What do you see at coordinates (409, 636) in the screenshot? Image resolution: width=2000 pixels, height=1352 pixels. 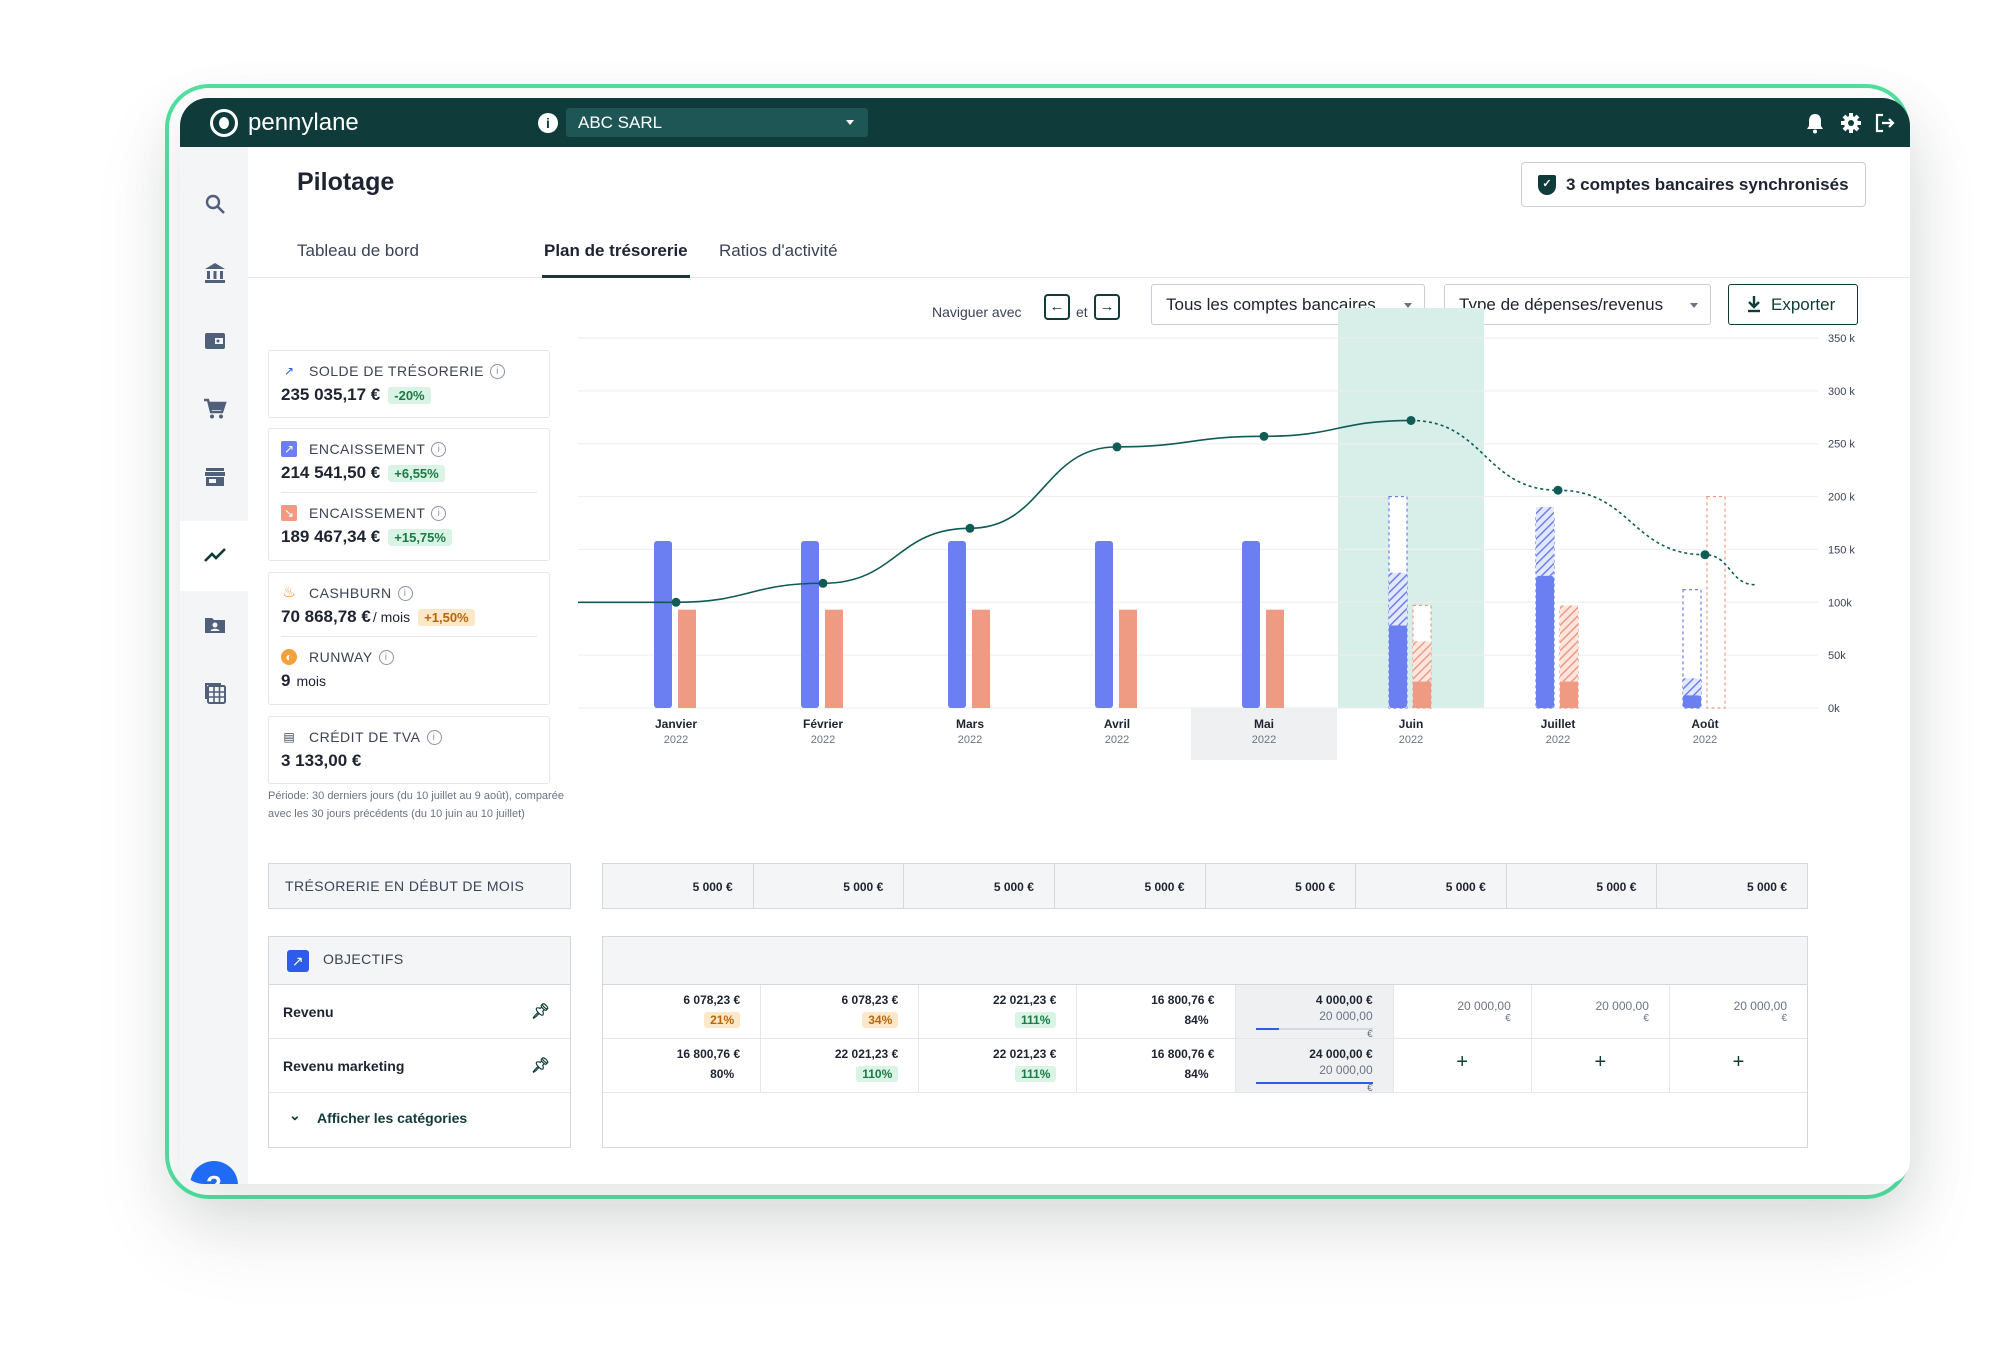 I see `divider` at bounding box center [409, 636].